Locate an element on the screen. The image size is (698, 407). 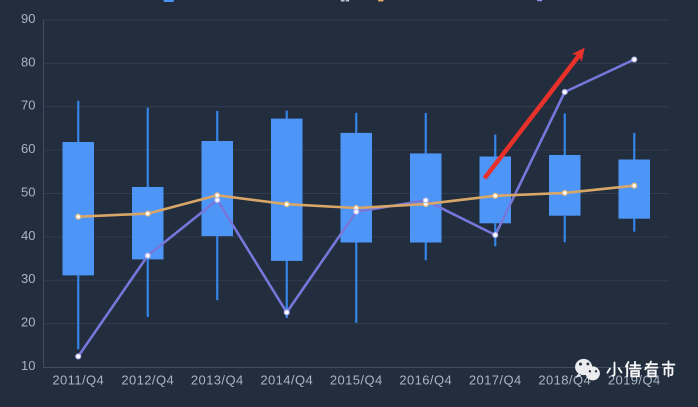
svg-text: 2015/Q4 is located at coordinates (356, 380).